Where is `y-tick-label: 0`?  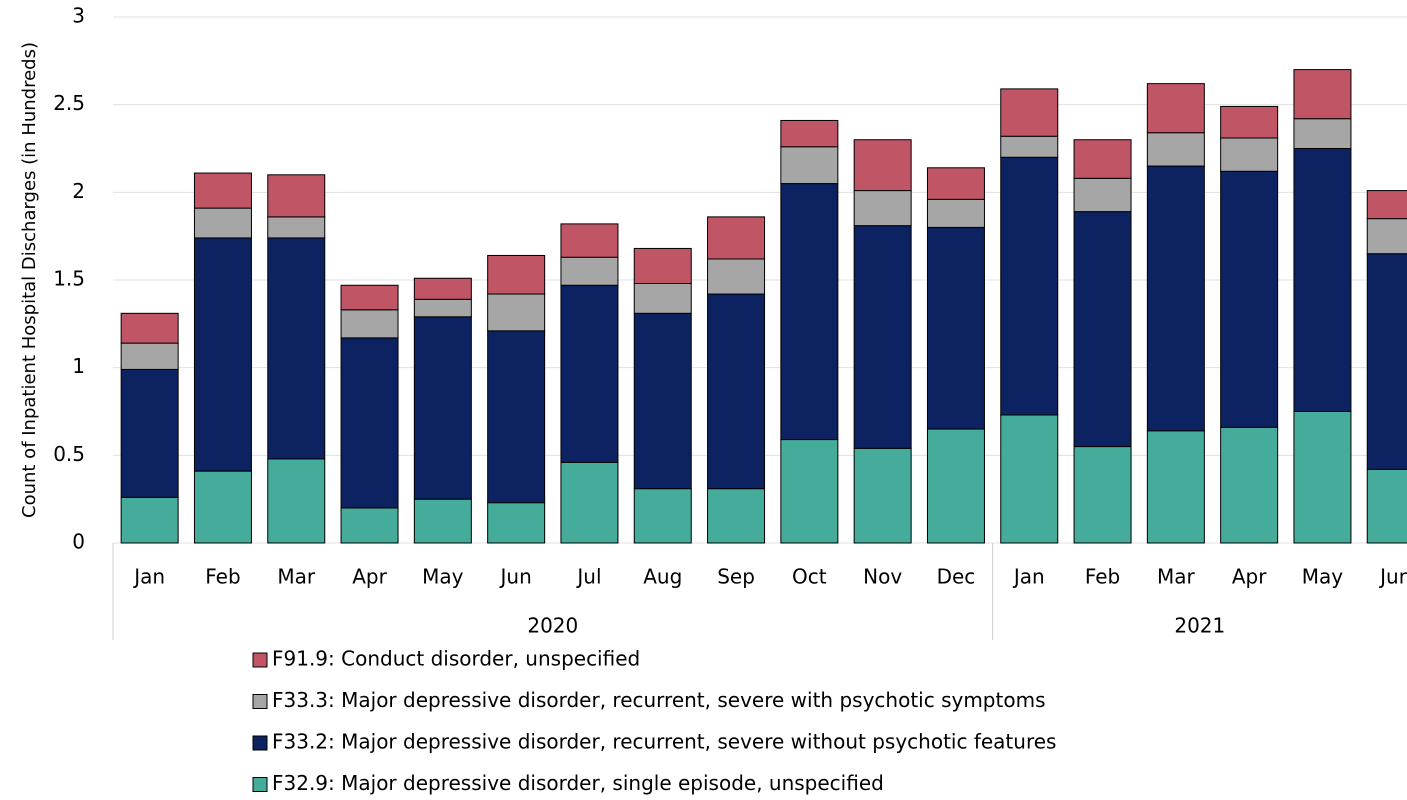 y-tick-label: 0 is located at coordinates (78, 542).